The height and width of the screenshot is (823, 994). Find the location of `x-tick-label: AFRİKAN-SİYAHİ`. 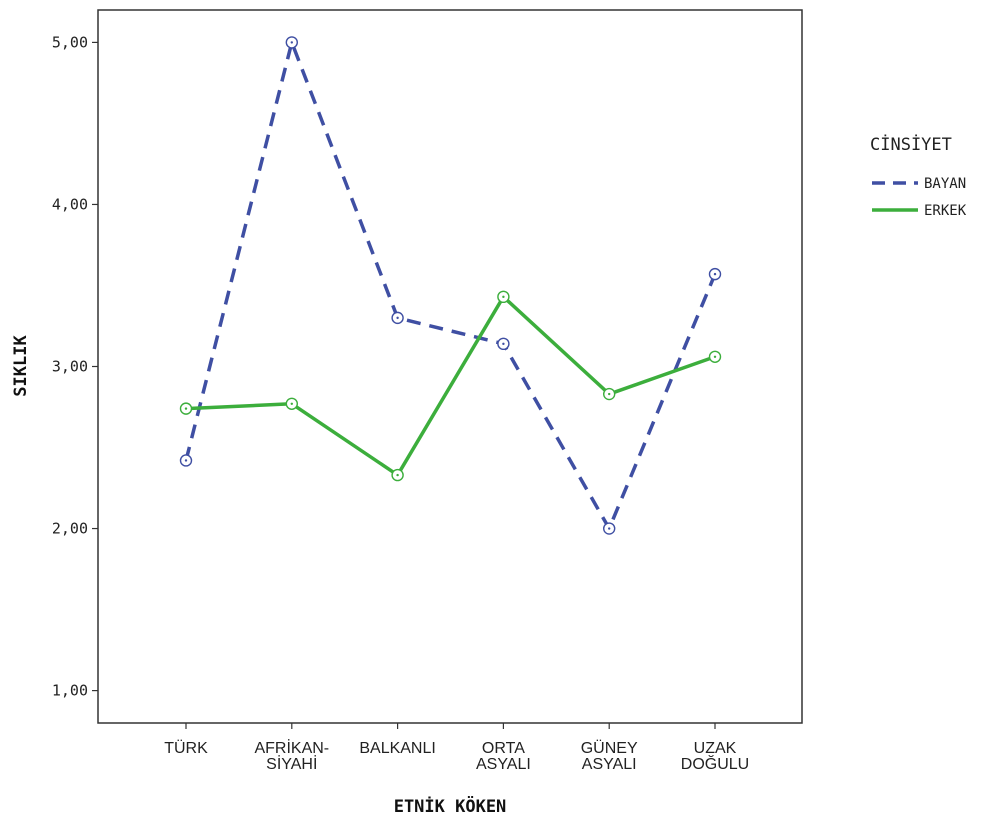

x-tick-label: AFRİKAN-SİYAHİ is located at coordinates (291, 755).